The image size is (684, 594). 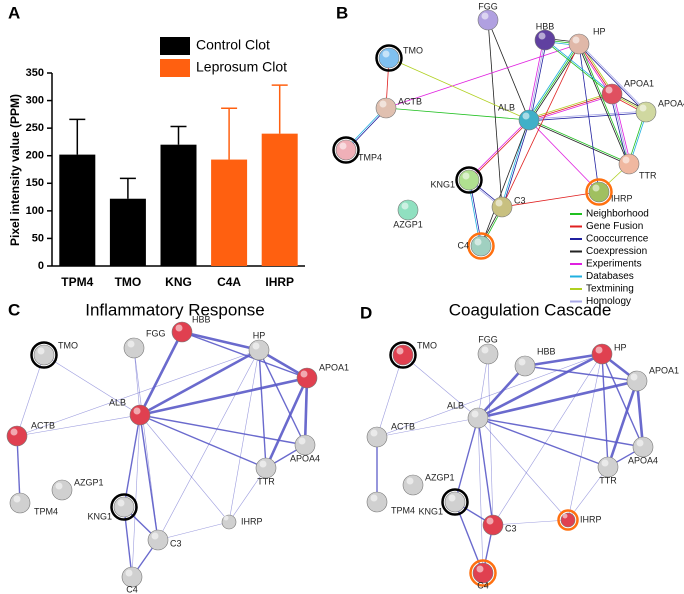 I want to click on node-label: C4, so click(x=132, y=589).